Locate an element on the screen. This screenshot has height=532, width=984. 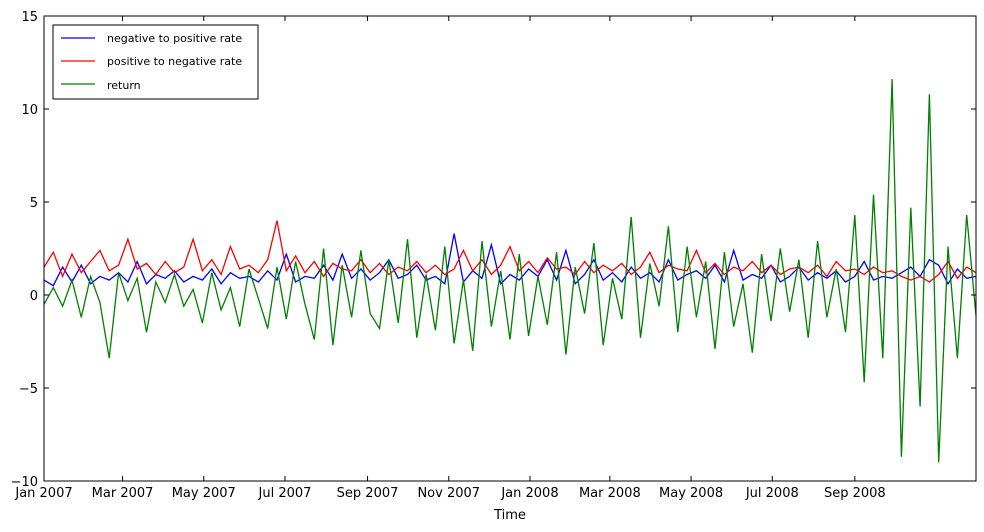
y-tick-label: 0 is located at coordinates (34, 296).